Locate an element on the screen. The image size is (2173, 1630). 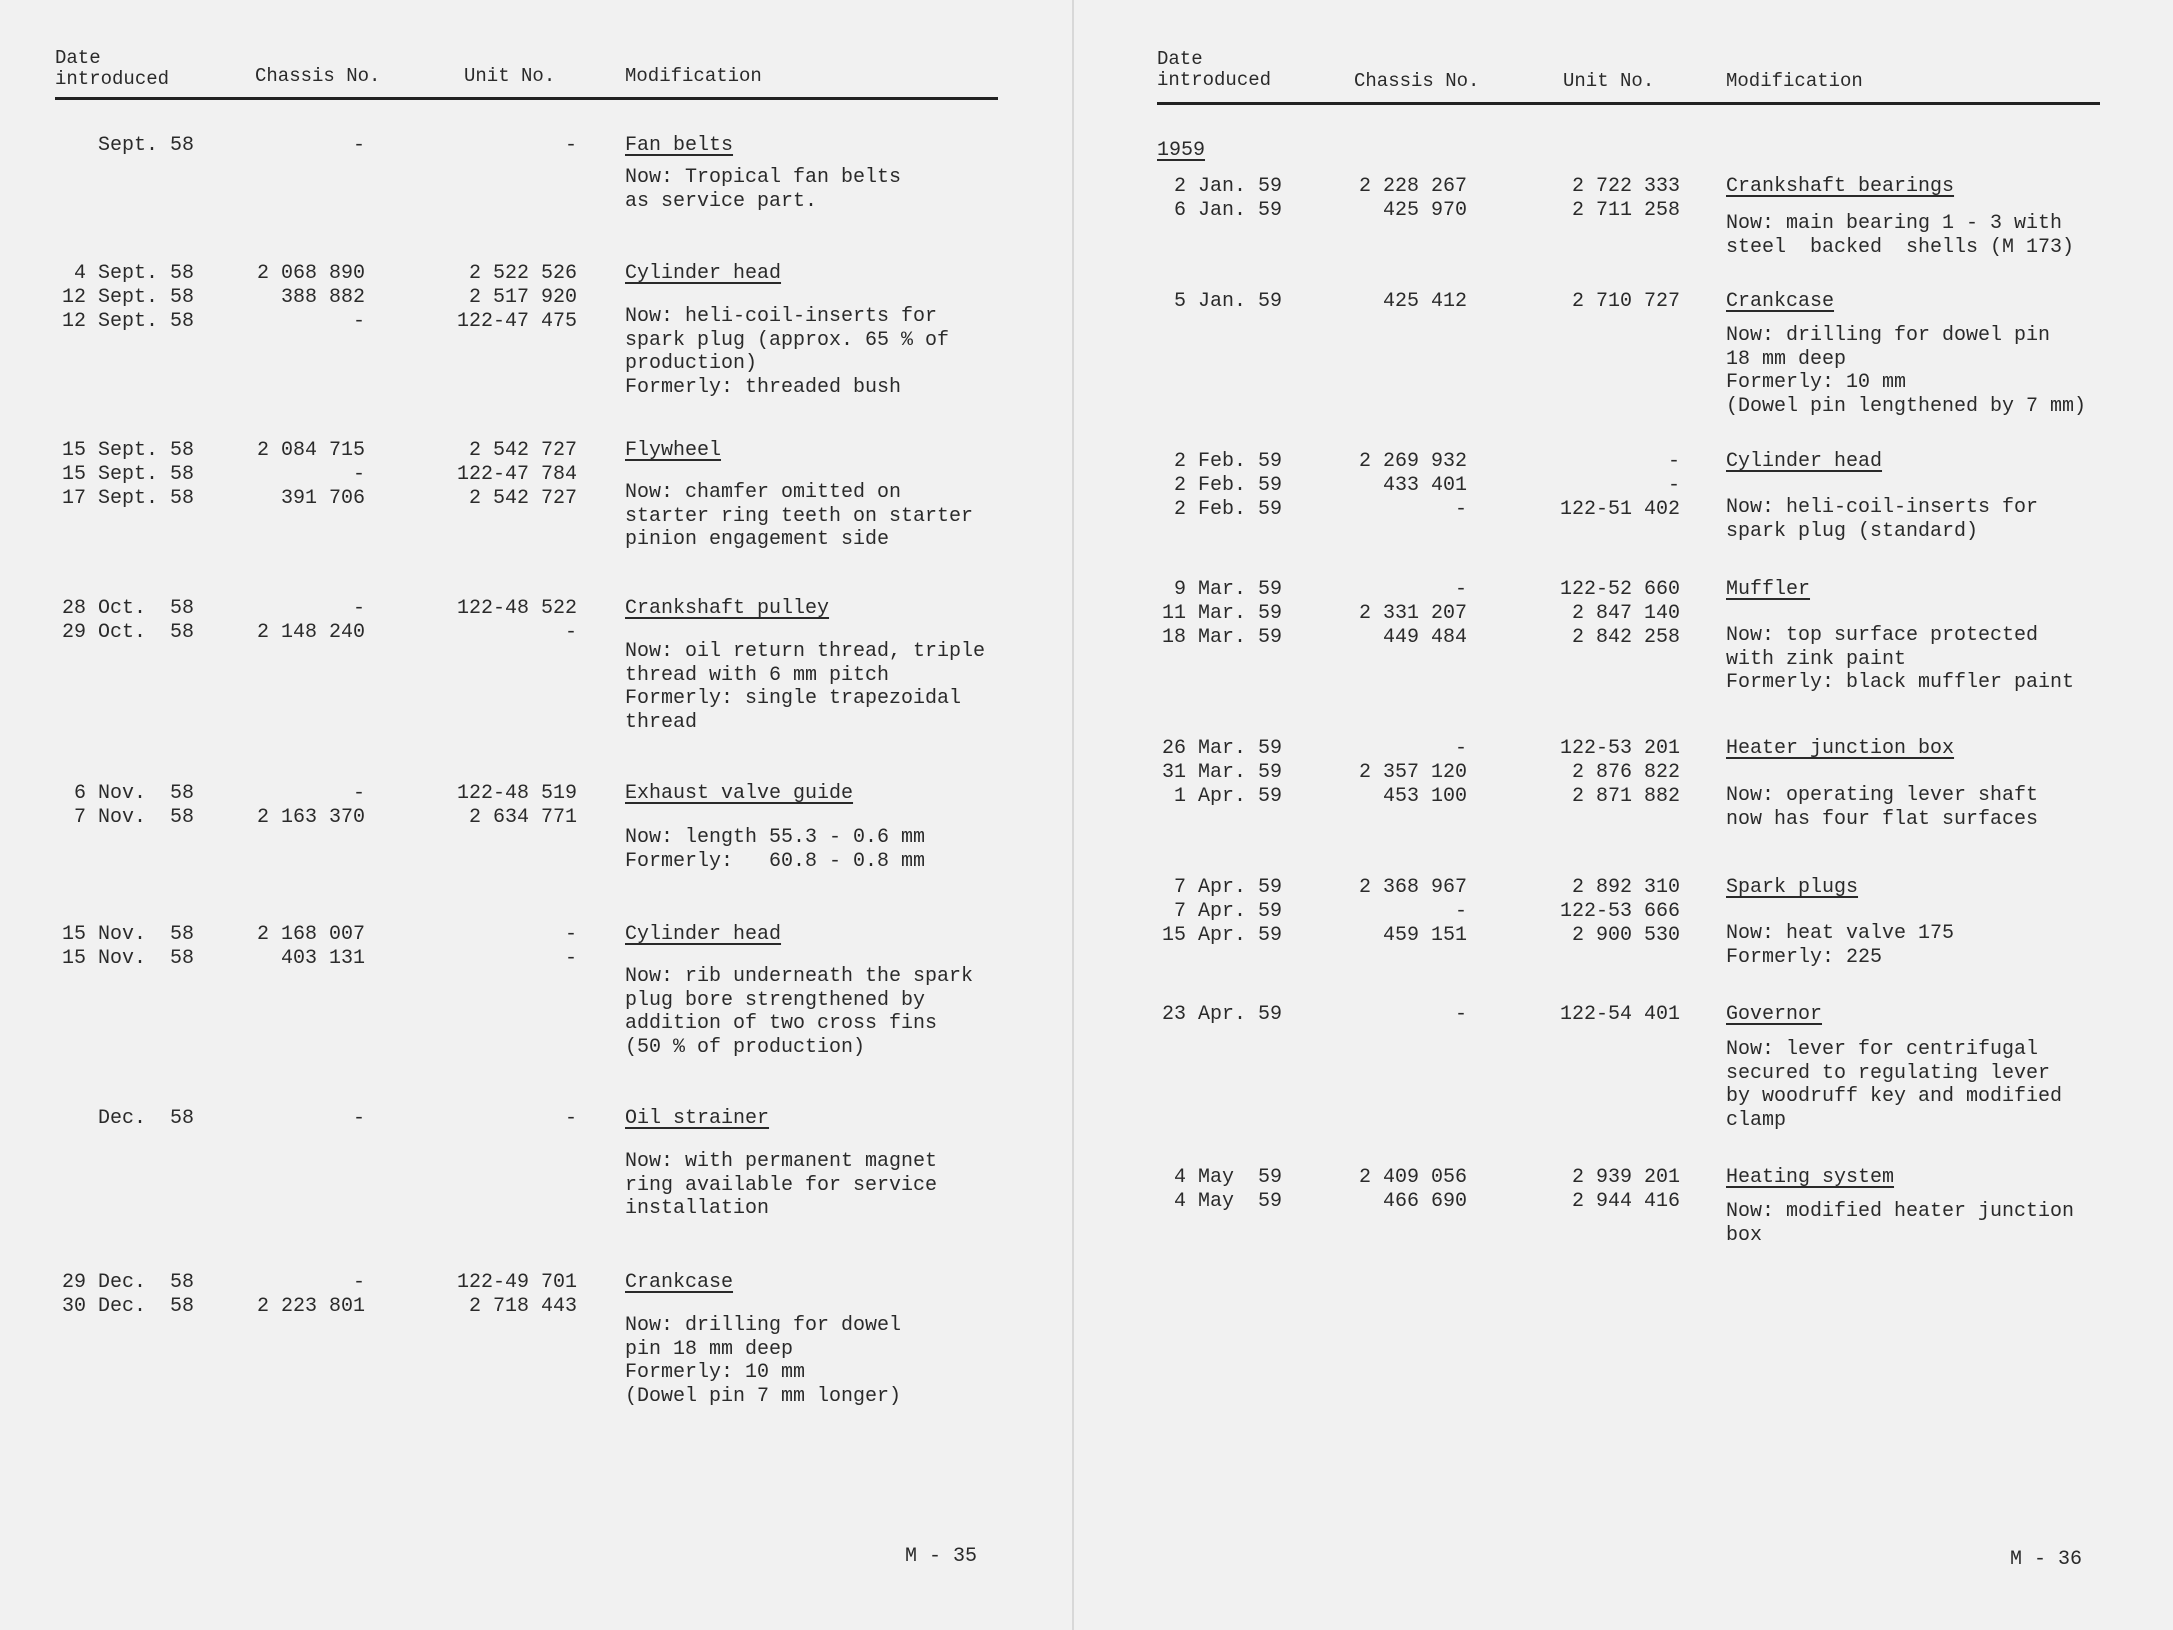
modification-description-line: Now: main bearing 1 - 3 with is located at coordinates (1894, 223).